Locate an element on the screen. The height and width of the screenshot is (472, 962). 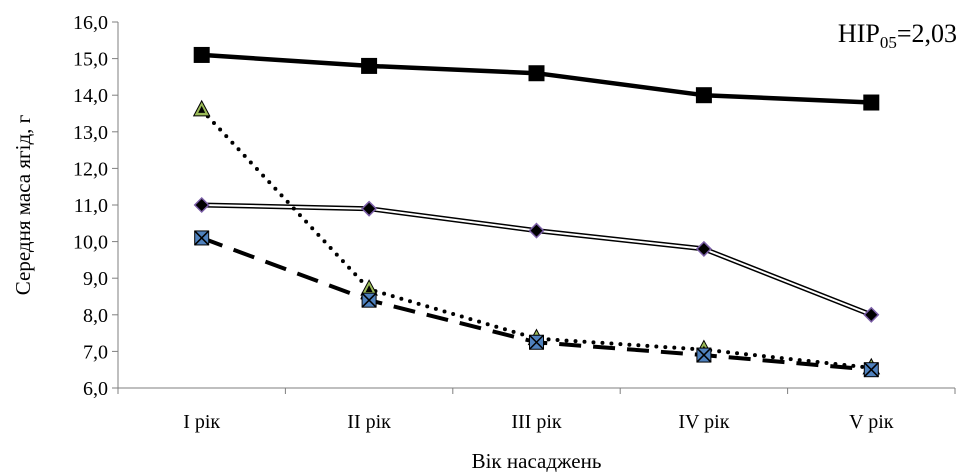
y-tick-label: 9,0 is located at coordinates (95, 279).